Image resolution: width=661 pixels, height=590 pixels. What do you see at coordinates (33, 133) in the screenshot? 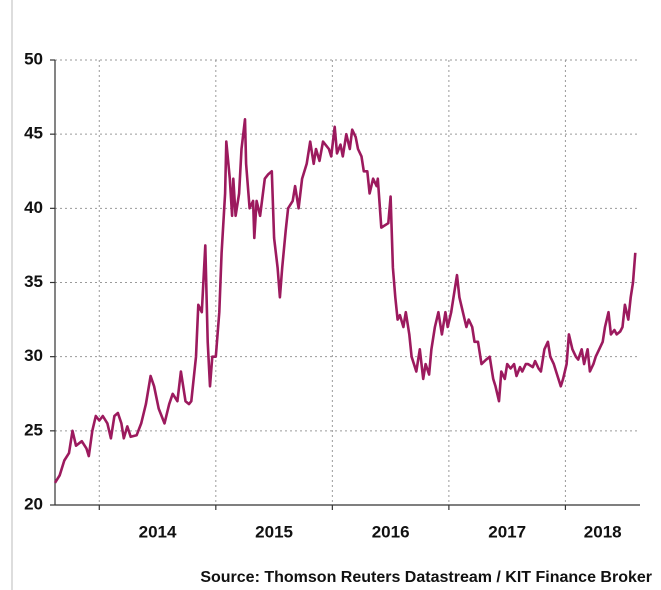
I see `y-tick-label: 45` at bounding box center [33, 133].